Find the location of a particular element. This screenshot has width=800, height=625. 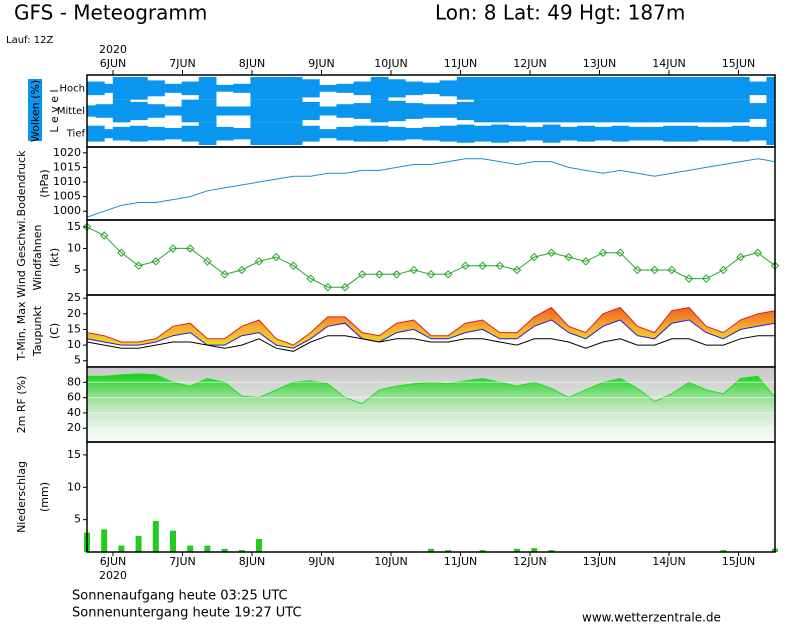

panel-unit: (hPa) is located at coordinates (44, 183).